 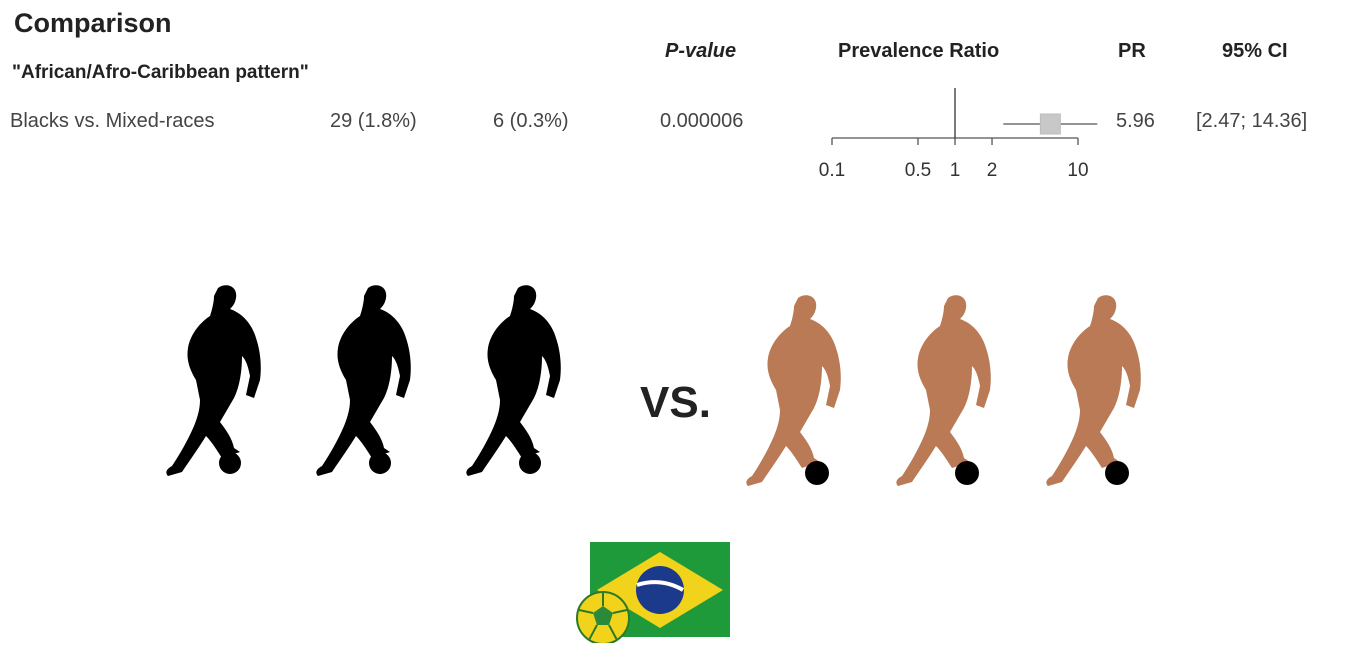 I want to click on pr-header: PR, so click(x=1132, y=51).